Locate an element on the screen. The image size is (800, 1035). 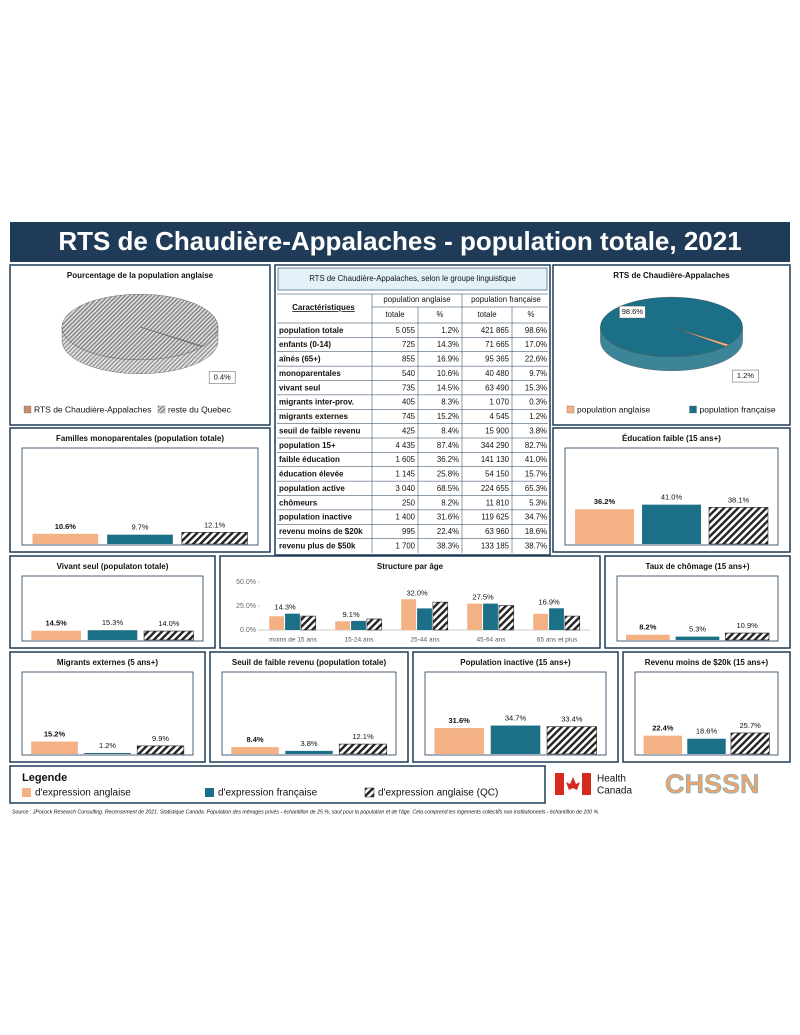
table-cell: 421 865 is located at coordinates (495, 330).